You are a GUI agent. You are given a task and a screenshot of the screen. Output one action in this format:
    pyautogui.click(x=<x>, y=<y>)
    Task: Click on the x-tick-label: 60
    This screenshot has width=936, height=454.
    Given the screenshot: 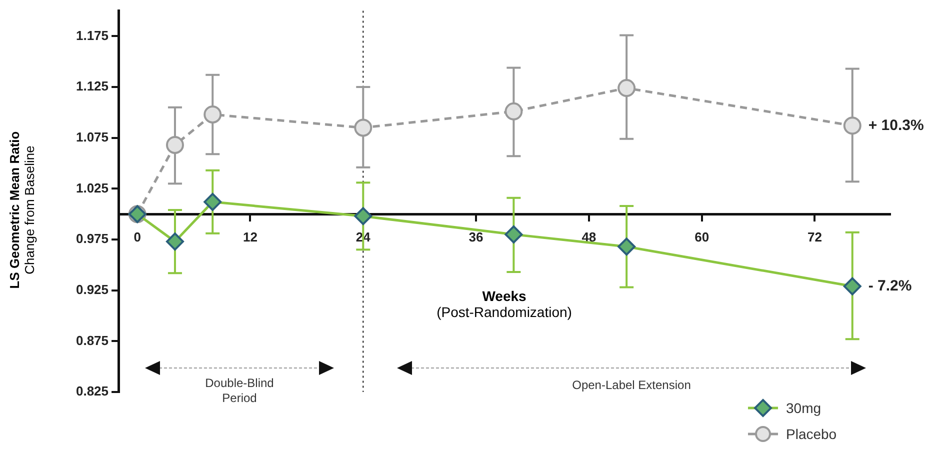 What is the action you would take?
    pyautogui.click(x=702, y=236)
    